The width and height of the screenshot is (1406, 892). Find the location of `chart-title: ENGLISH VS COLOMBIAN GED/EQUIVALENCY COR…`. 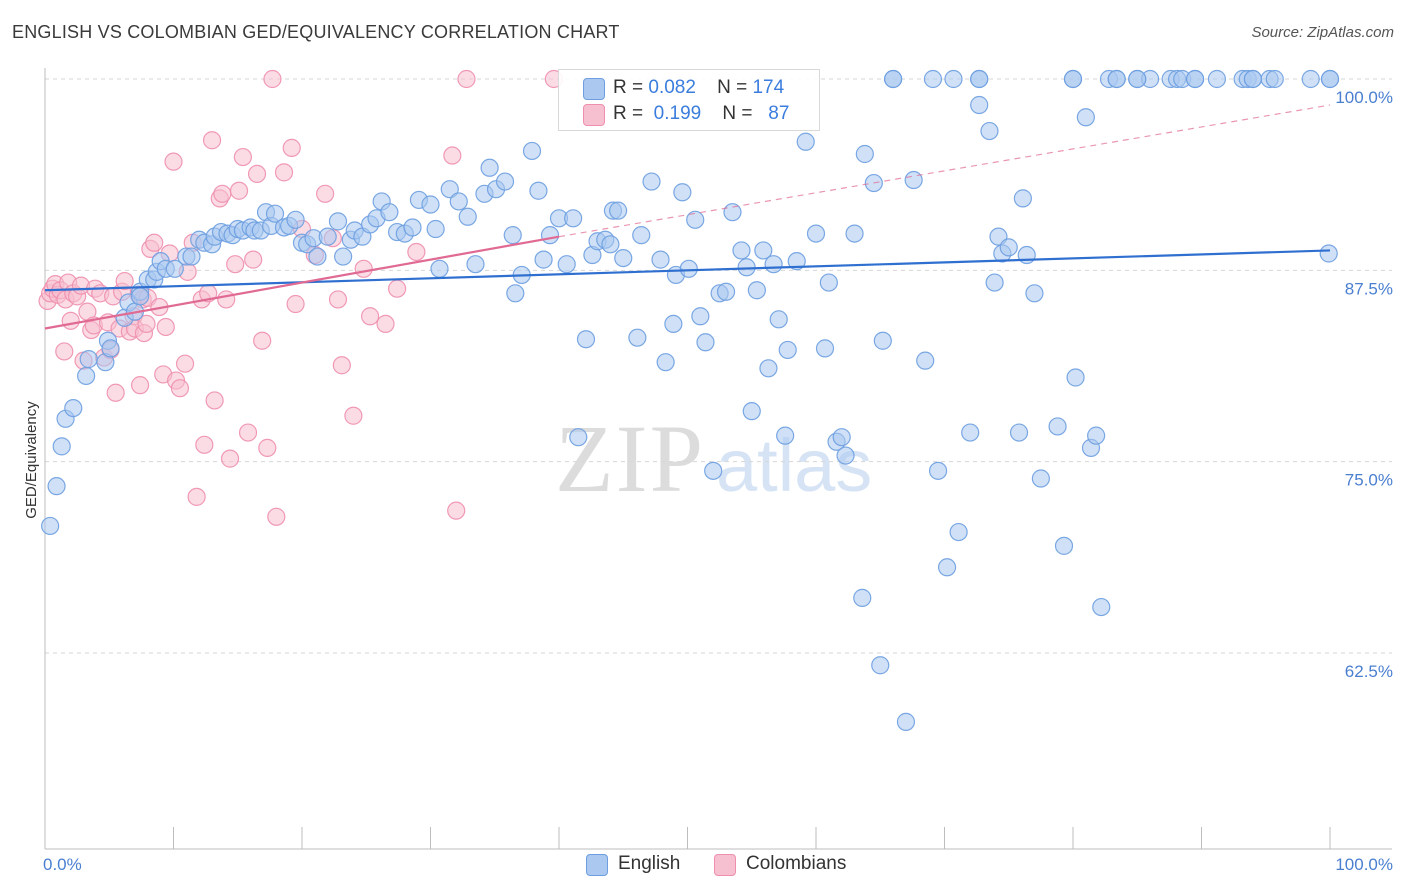

chart-title: ENGLISH VS COLOMBIAN GED/EQUIVALENCY COR… is located at coordinates (316, 32).